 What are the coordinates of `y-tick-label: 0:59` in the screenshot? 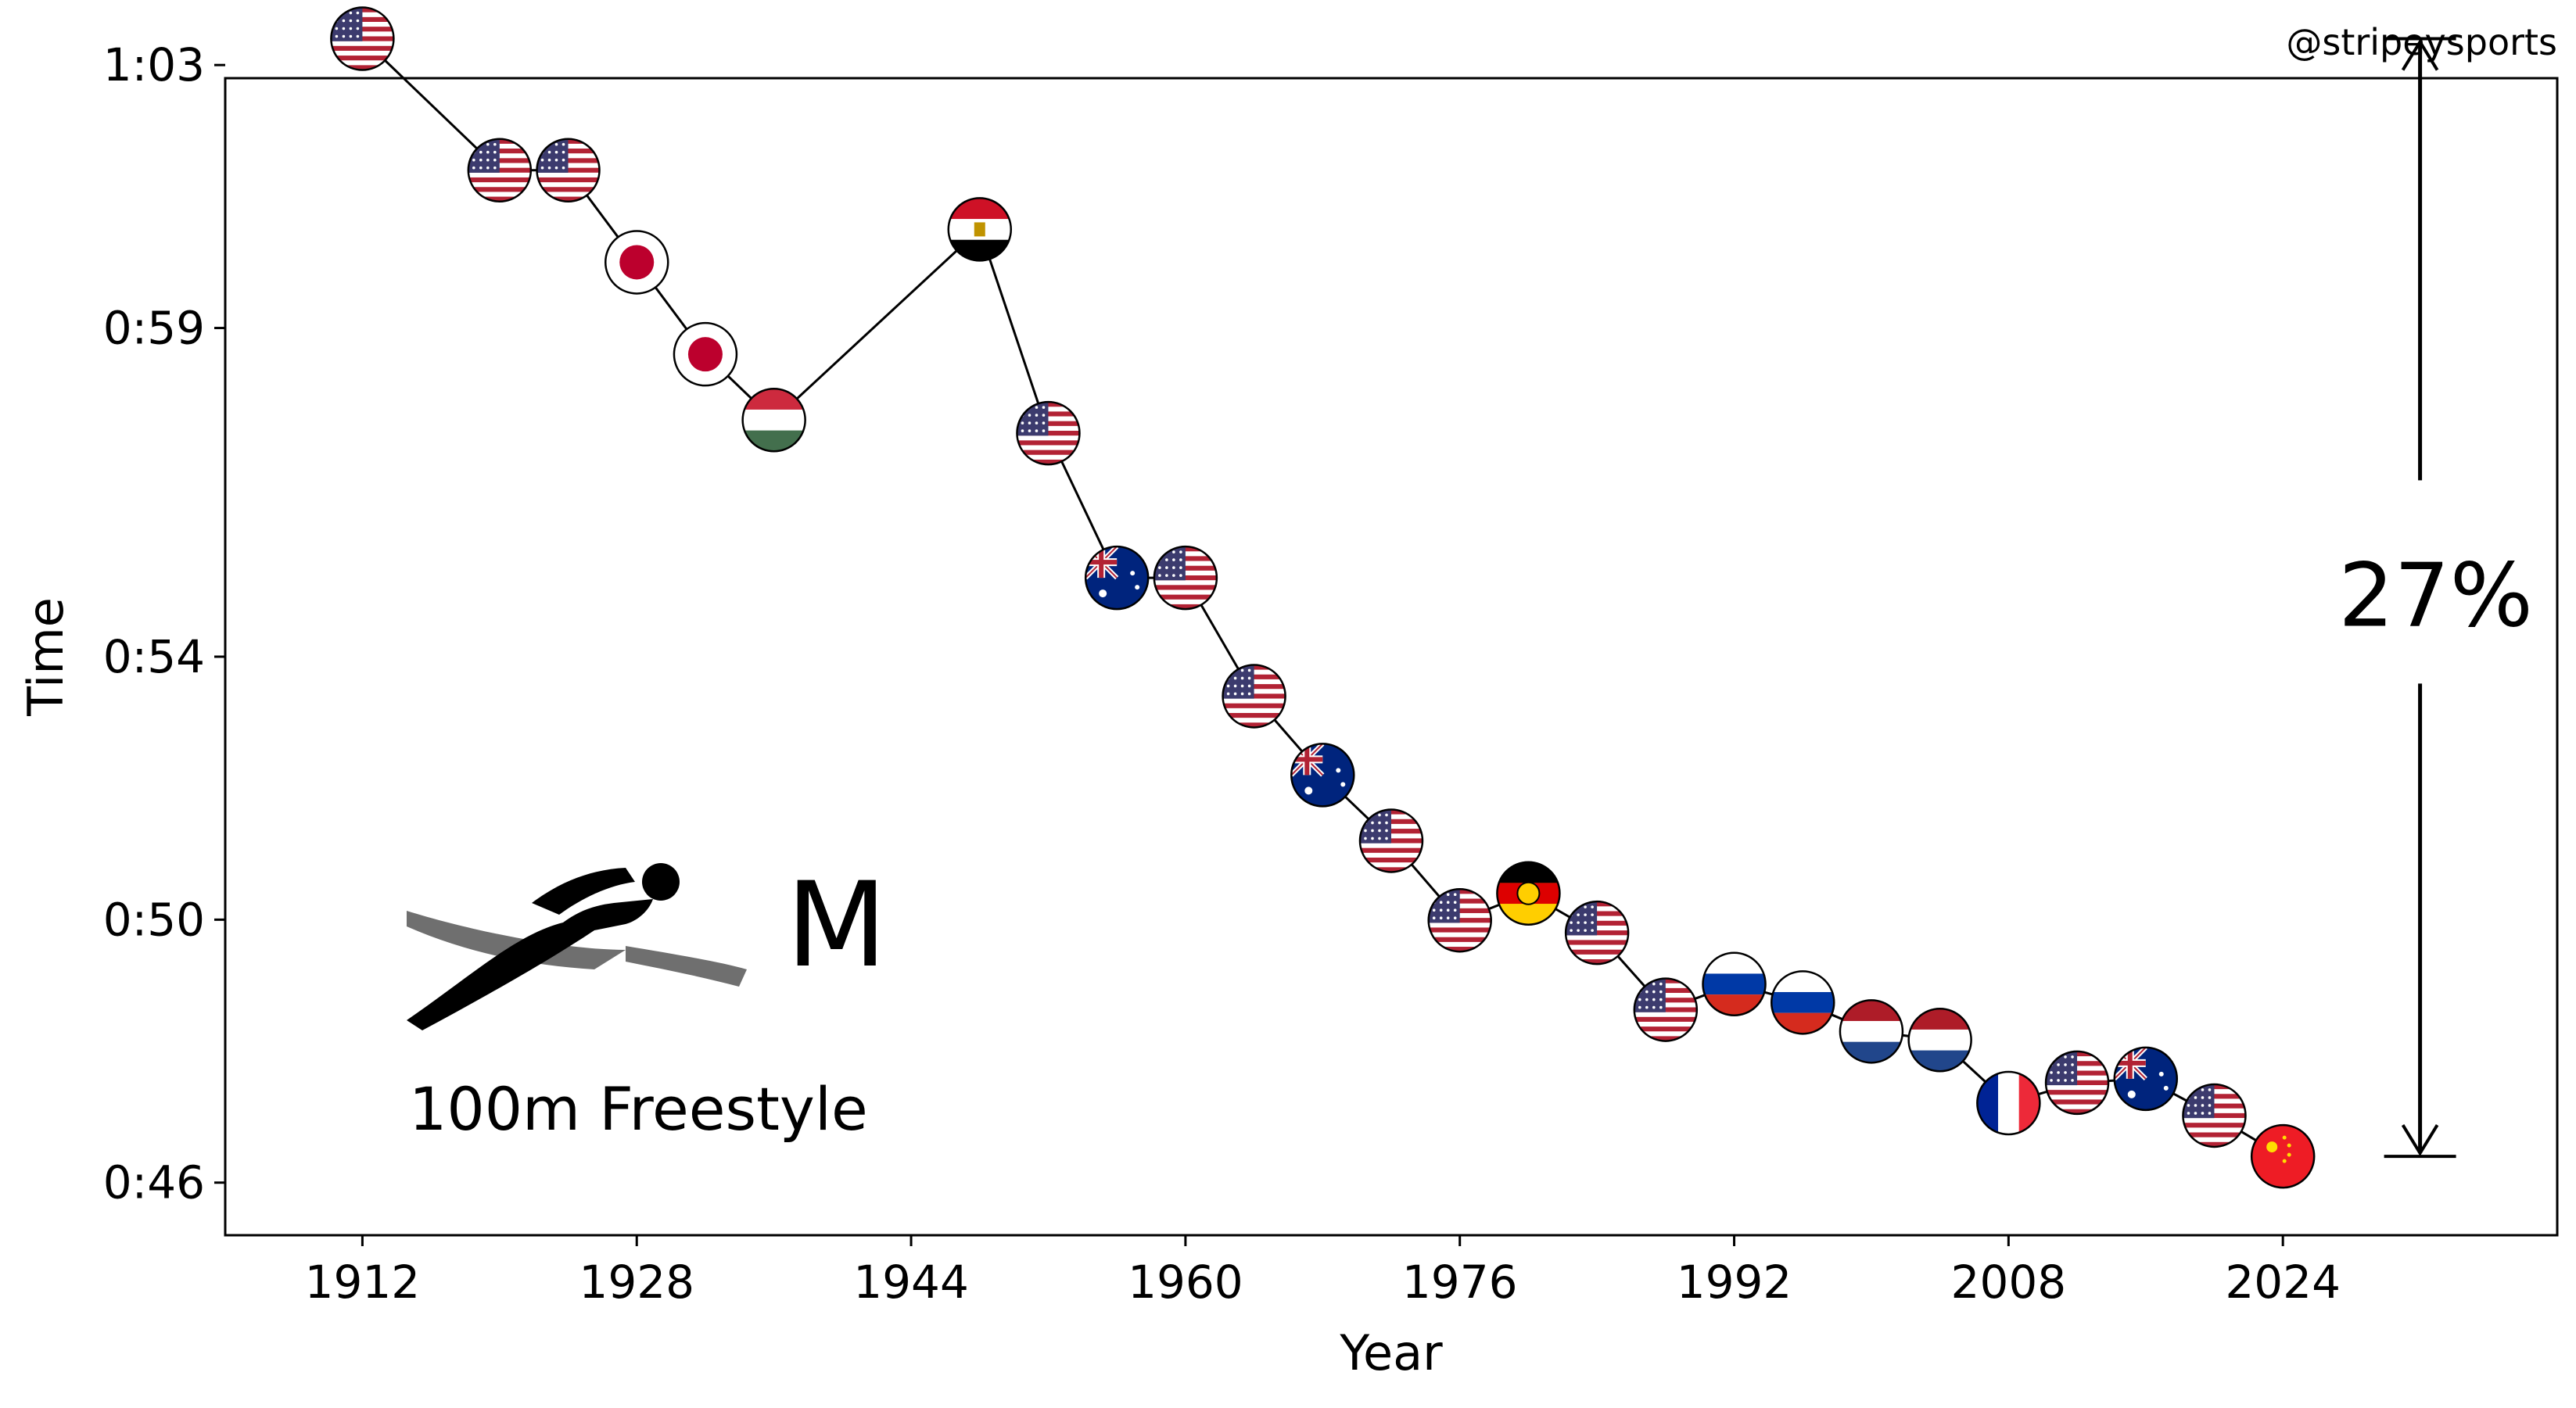 It's located at (154, 328).